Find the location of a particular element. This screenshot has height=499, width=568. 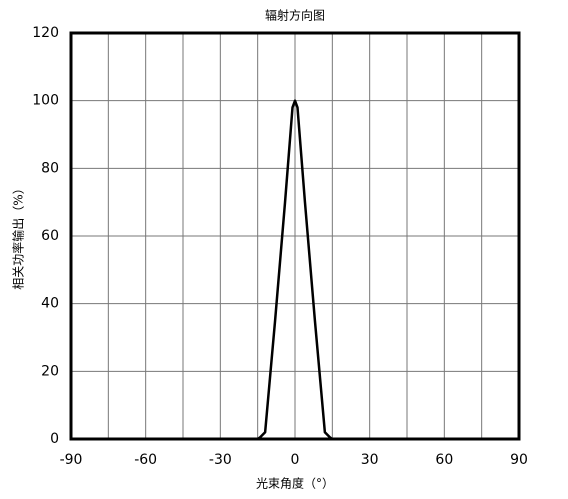

y-tick-label: 60 is located at coordinates (50, 236).